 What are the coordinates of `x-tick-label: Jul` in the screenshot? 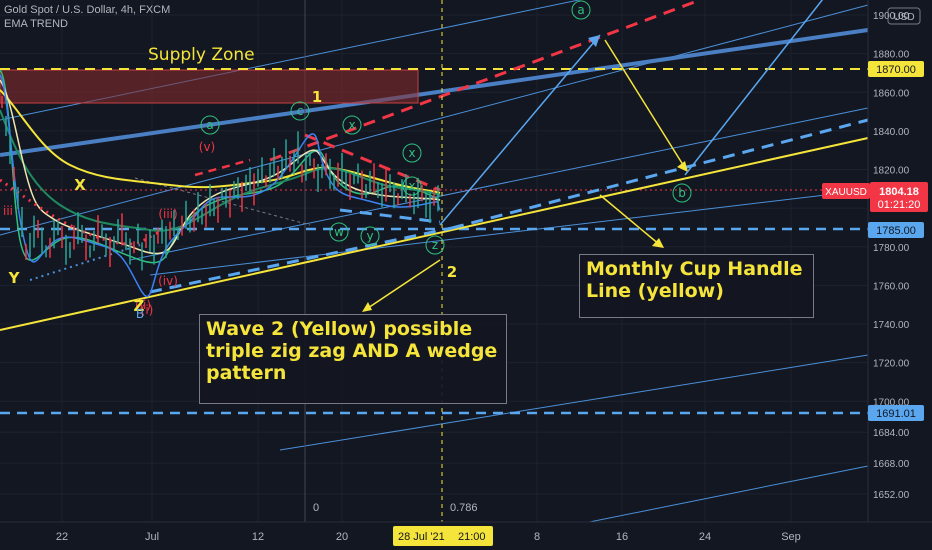 It's located at (152, 537).